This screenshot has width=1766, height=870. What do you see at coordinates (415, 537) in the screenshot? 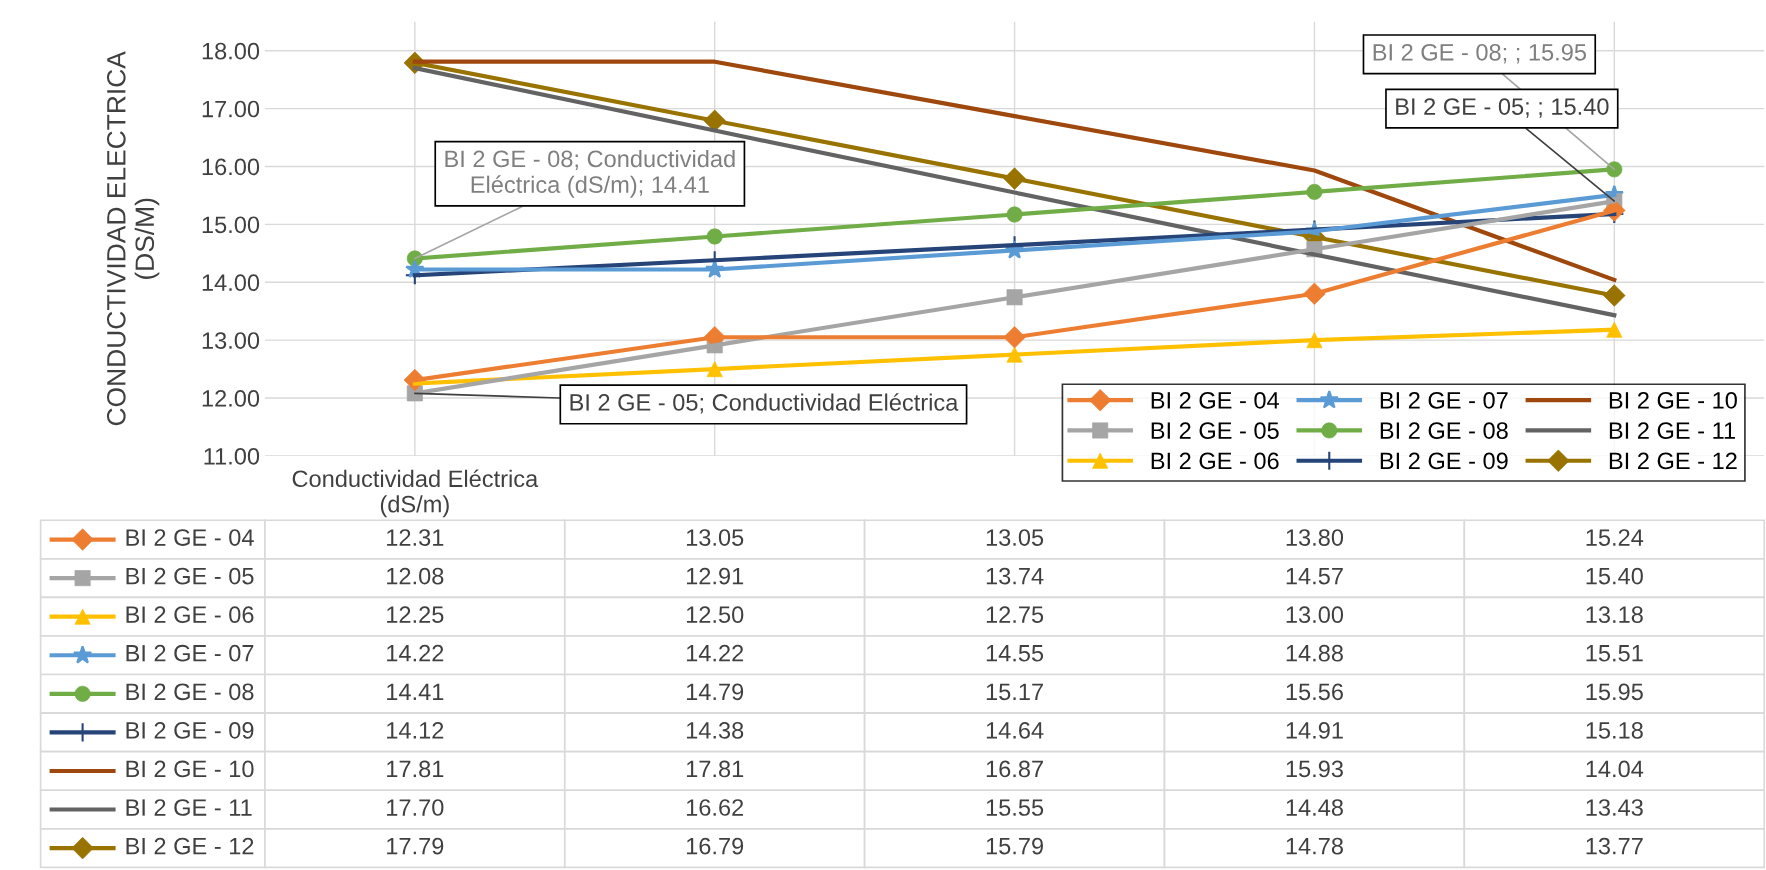
I see `data-label: 12.31` at bounding box center [415, 537].